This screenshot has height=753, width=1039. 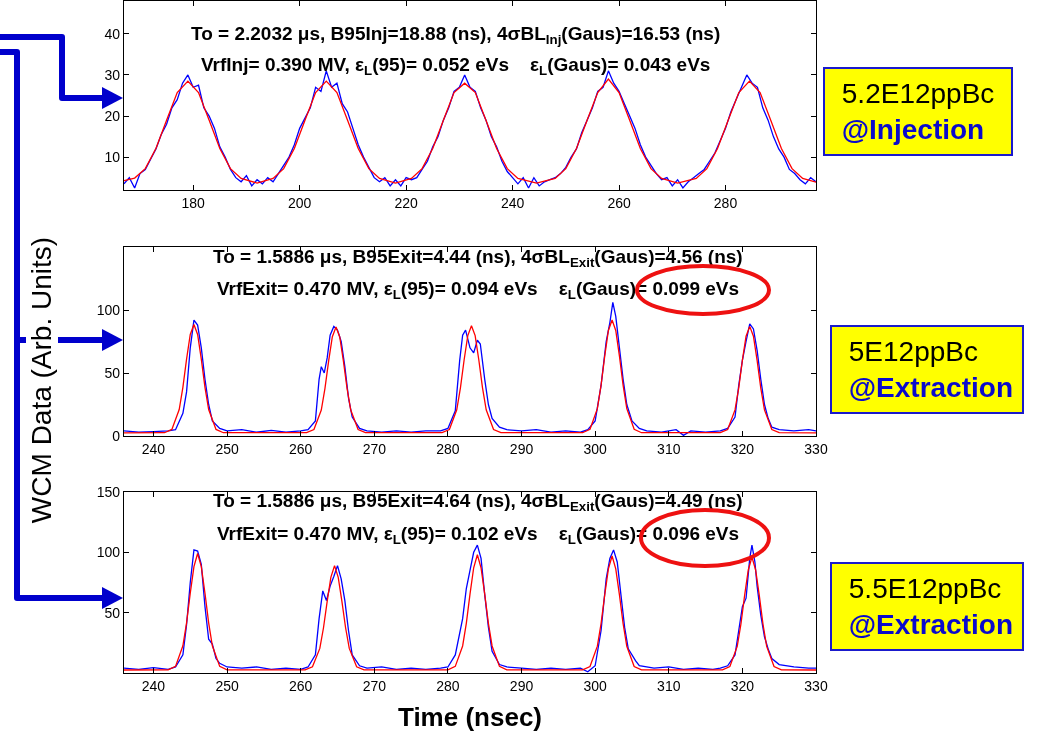 I want to click on y-tick-label: 10, so click(x=112, y=157).